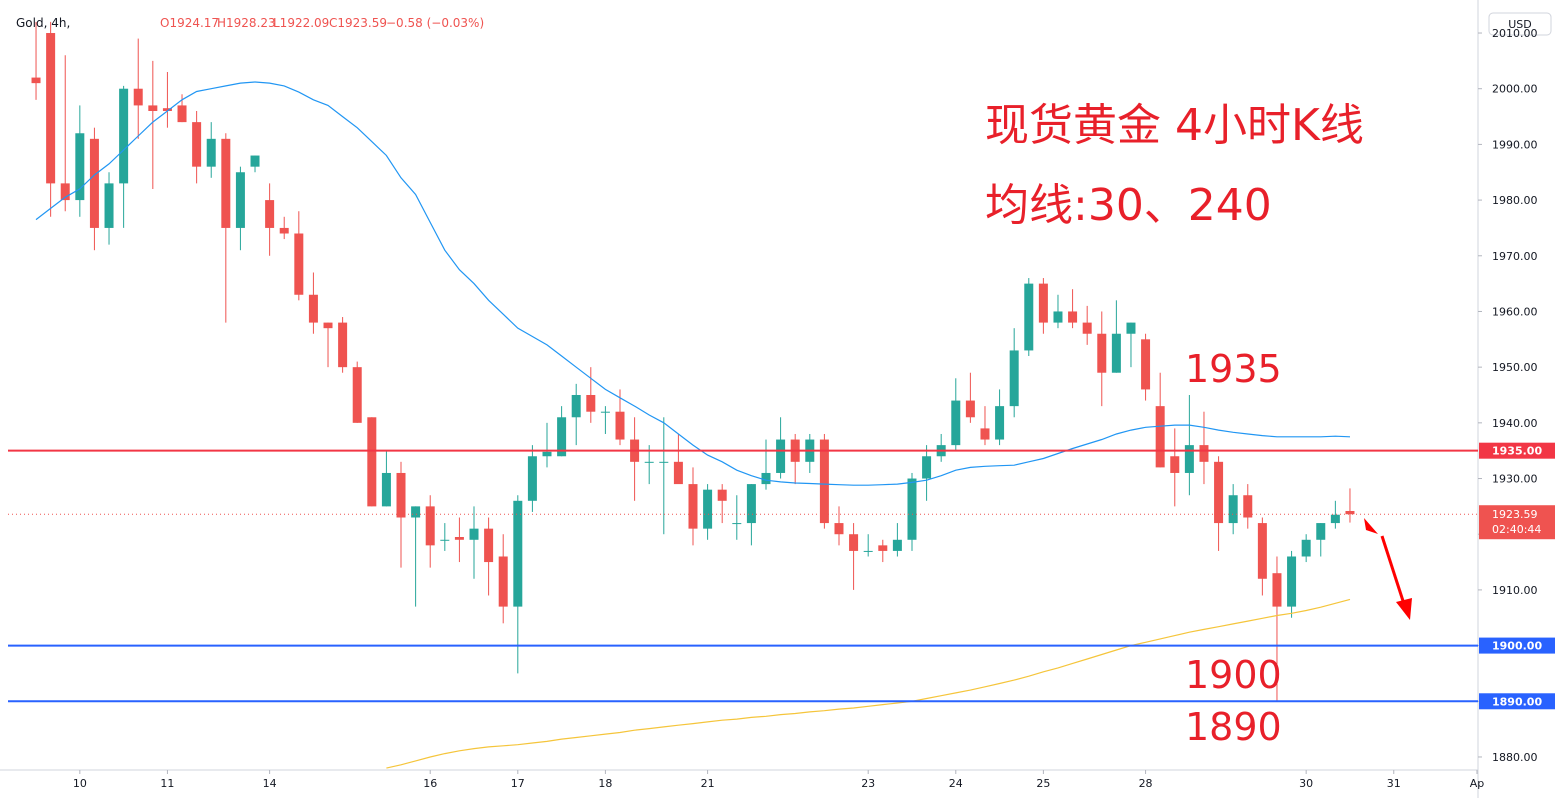 Image resolution: width=1556 pixels, height=798 pixels. What do you see at coordinates (1515, 514) in the screenshot?
I see `last-price-label: 1923.59` at bounding box center [1515, 514].